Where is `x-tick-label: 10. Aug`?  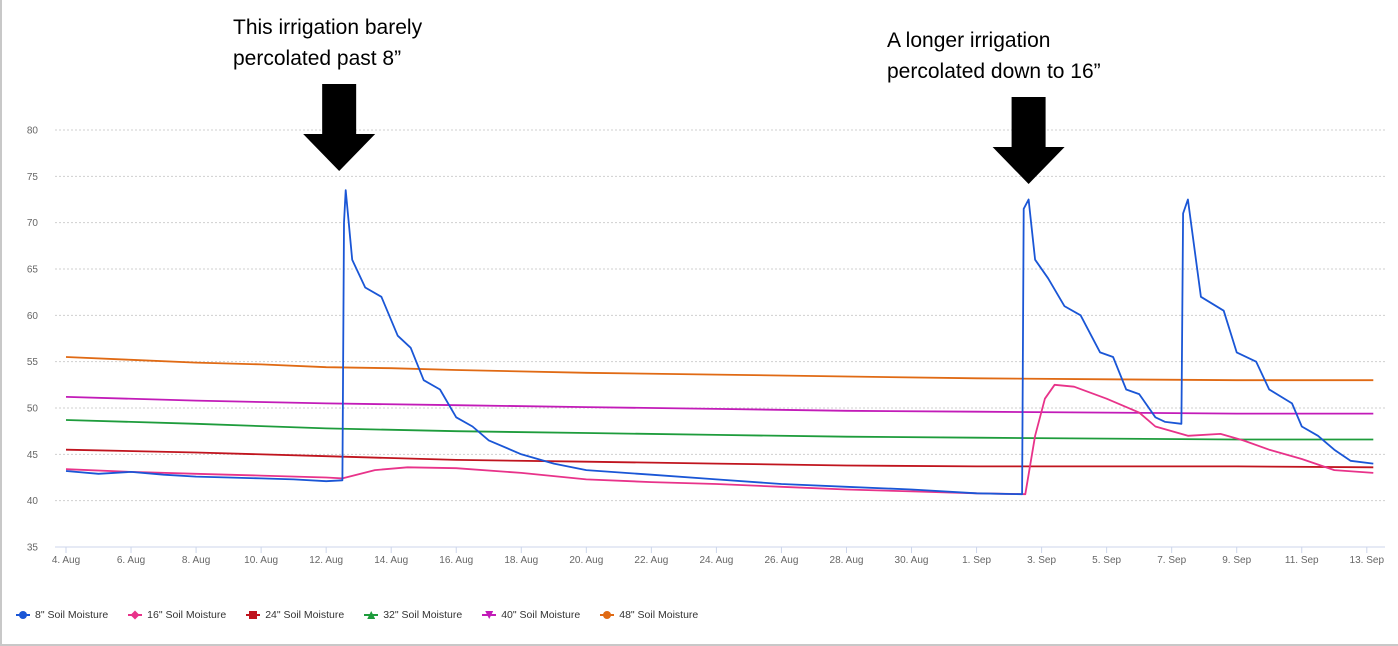 x-tick-label: 10. Aug is located at coordinates (261, 560).